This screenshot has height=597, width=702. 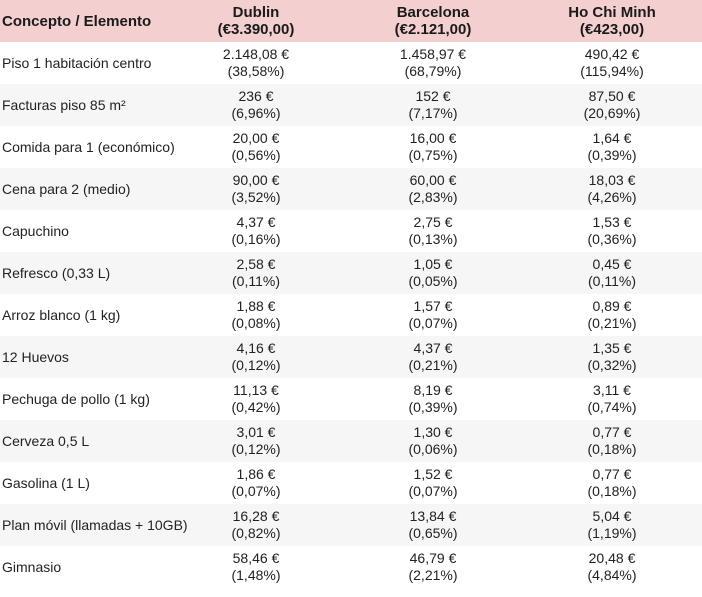 What do you see at coordinates (612, 138) in the screenshot?
I see `price-value: 1,64 €` at bounding box center [612, 138].